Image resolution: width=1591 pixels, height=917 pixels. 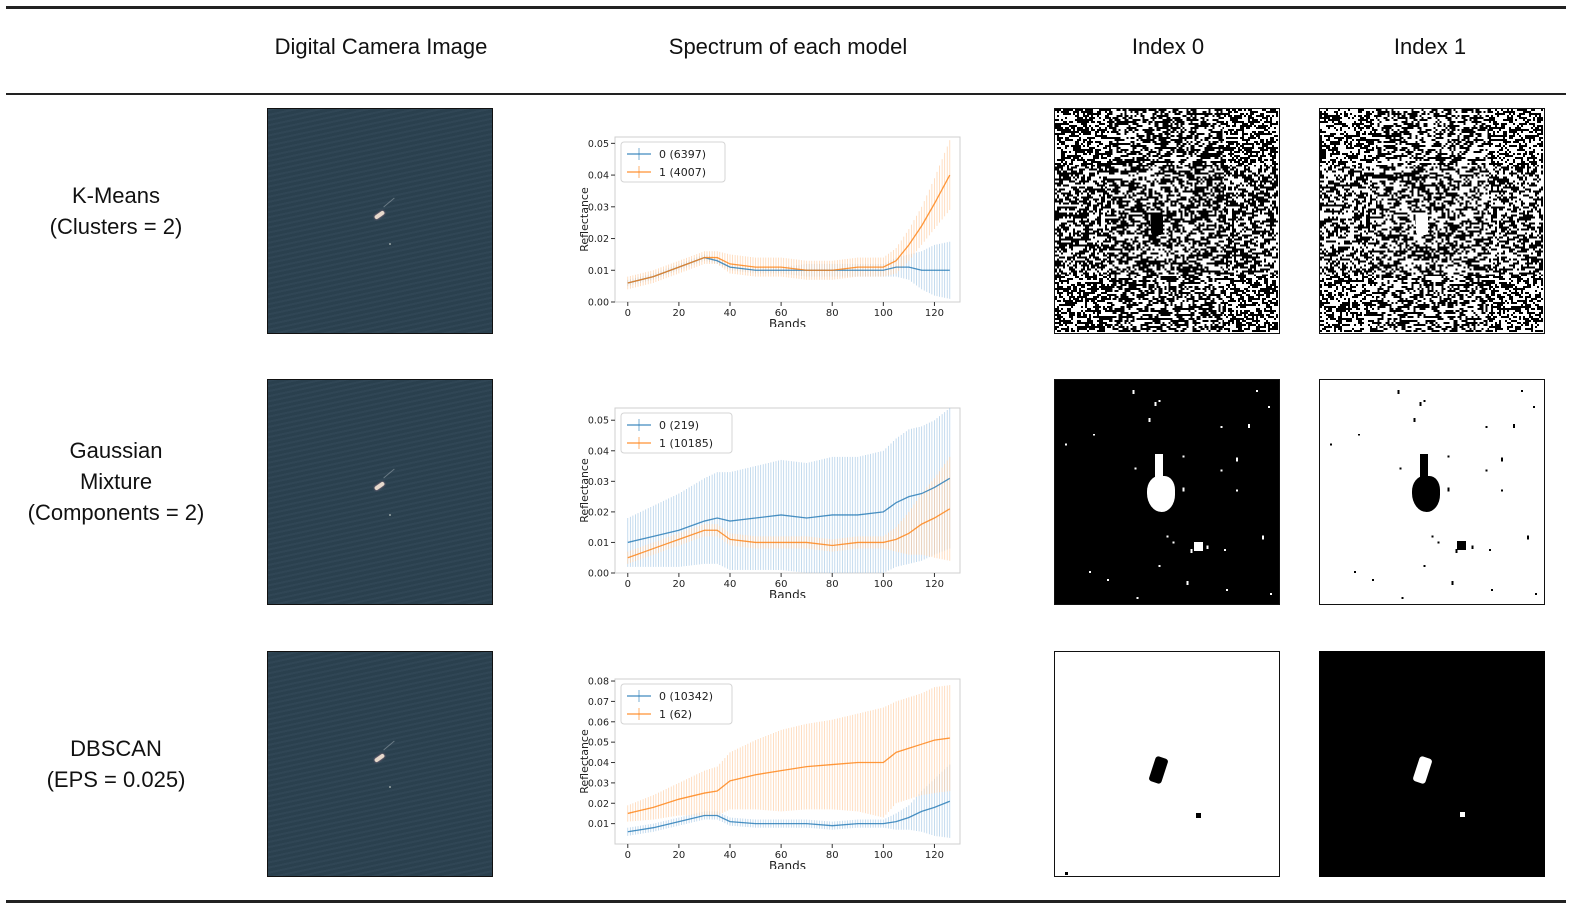 I want to click on table-top-rule, so click(x=786, y=7).